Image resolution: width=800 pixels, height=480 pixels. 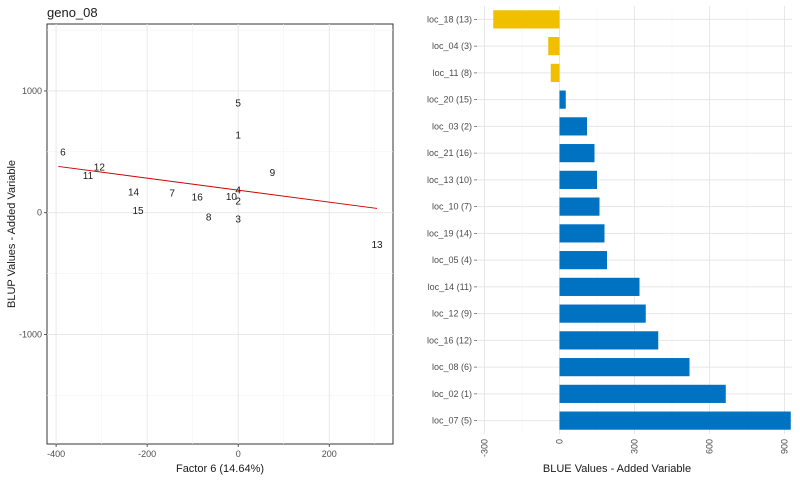 I want to click on bar-category-label: loc_16 (12), so click(x=449, y=340).